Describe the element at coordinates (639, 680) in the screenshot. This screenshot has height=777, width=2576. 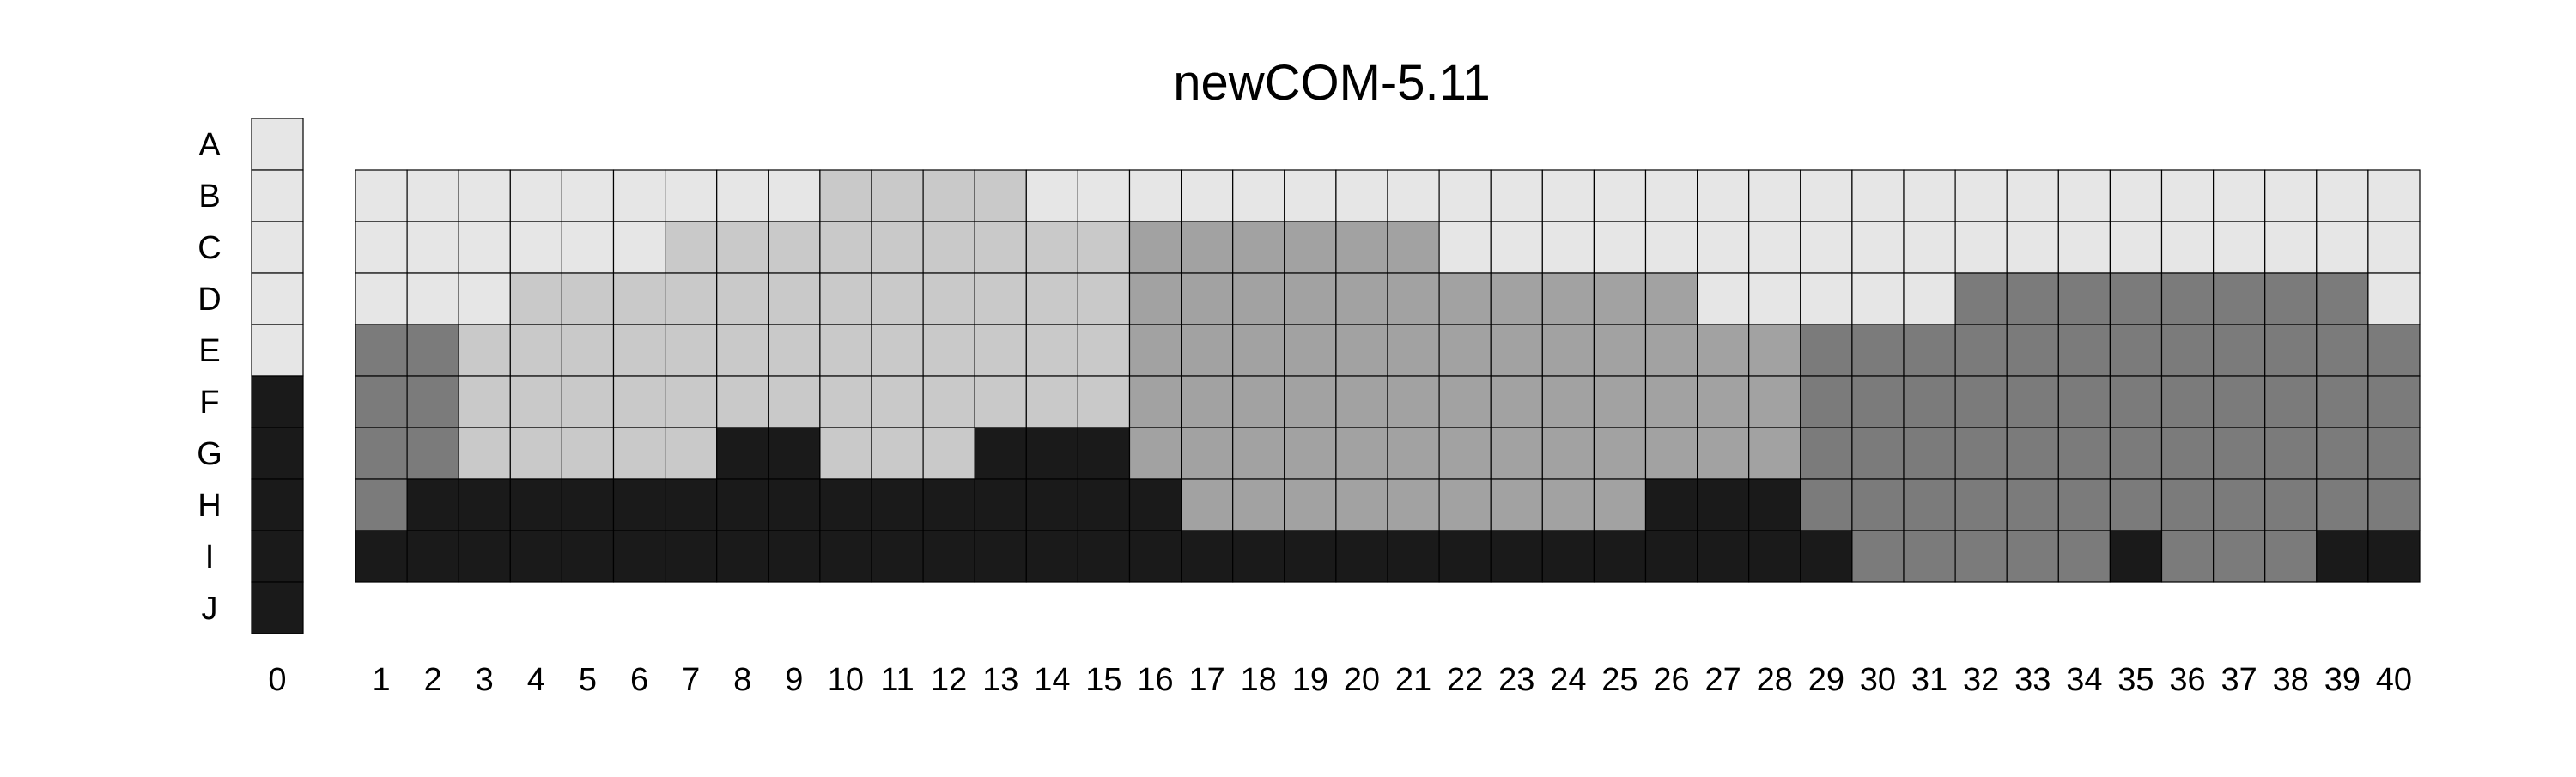
I see `col-label-6: 6` at that location.